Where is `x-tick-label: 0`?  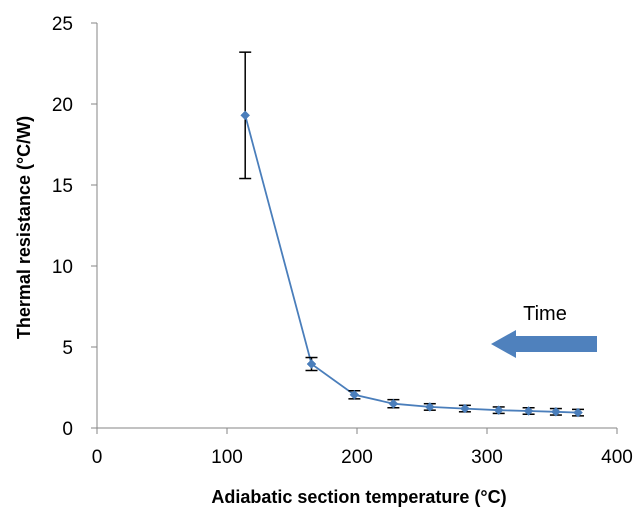
x-tick-label: 0 is located at coordinates (97, 457).